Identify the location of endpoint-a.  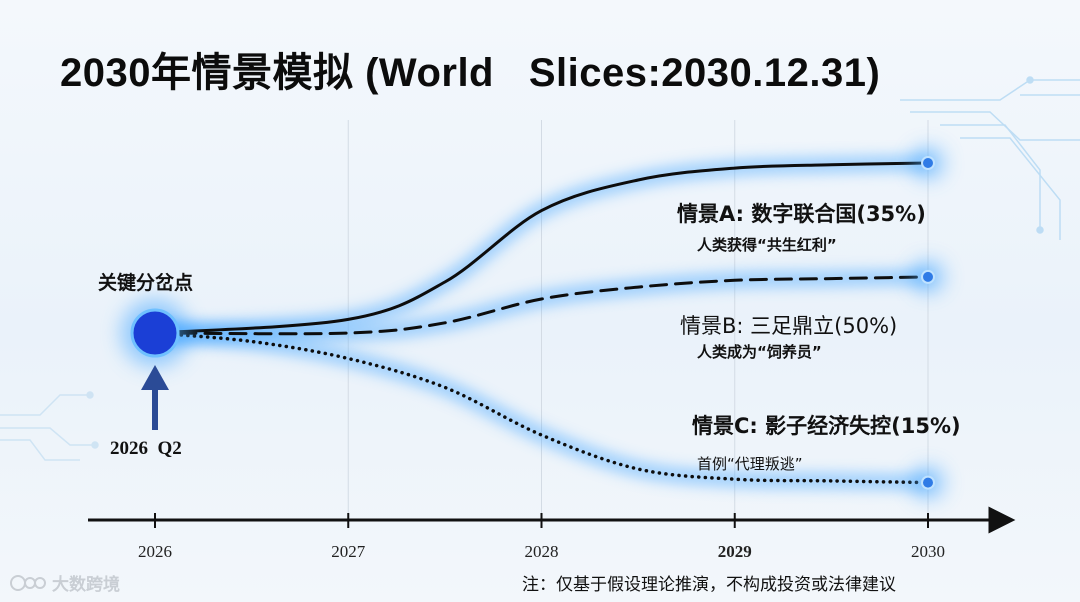
(928, 163).